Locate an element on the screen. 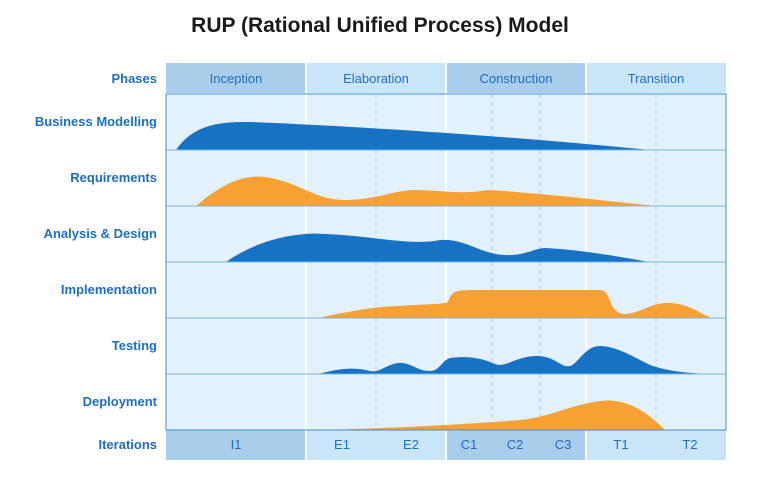 The image size is (760, 480). phase-label-transition: Transition is located at coordinates (656, 78).